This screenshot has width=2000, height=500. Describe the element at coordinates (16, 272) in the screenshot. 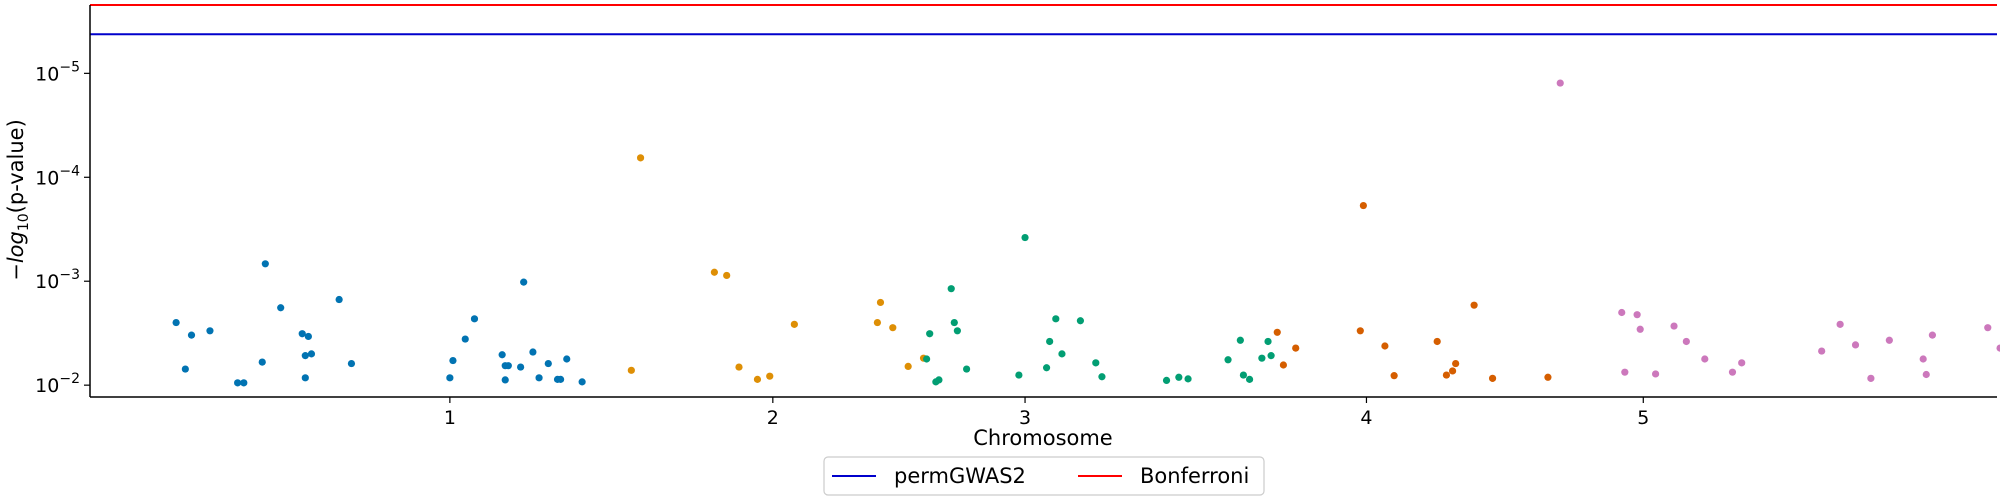

I see `y-axis-label-prefix: −` at that location.